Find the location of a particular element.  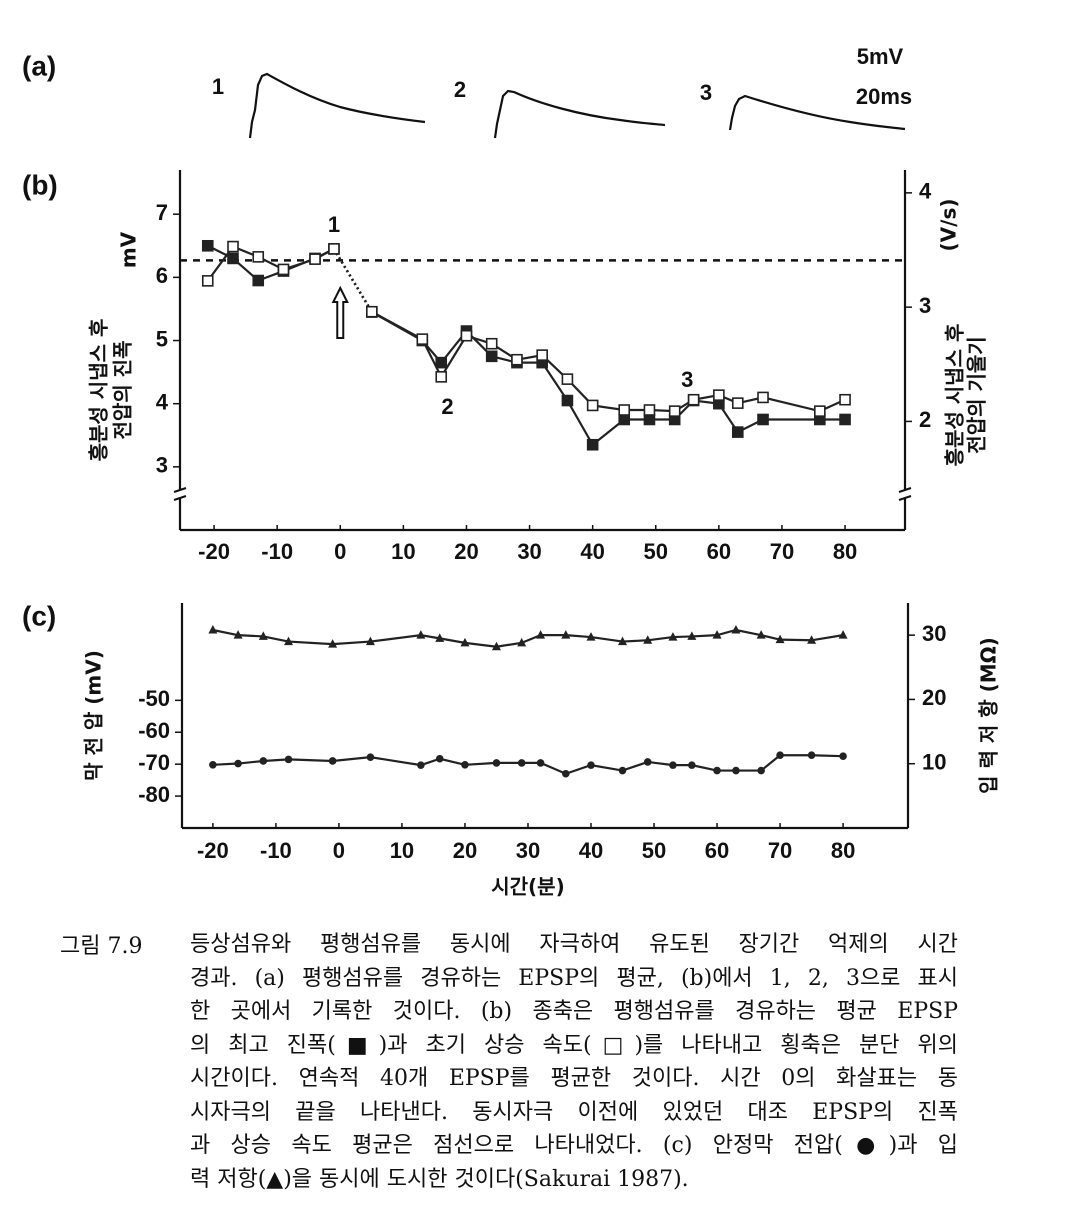

x-tick-label: 30 is located at coordinates (529, 551).